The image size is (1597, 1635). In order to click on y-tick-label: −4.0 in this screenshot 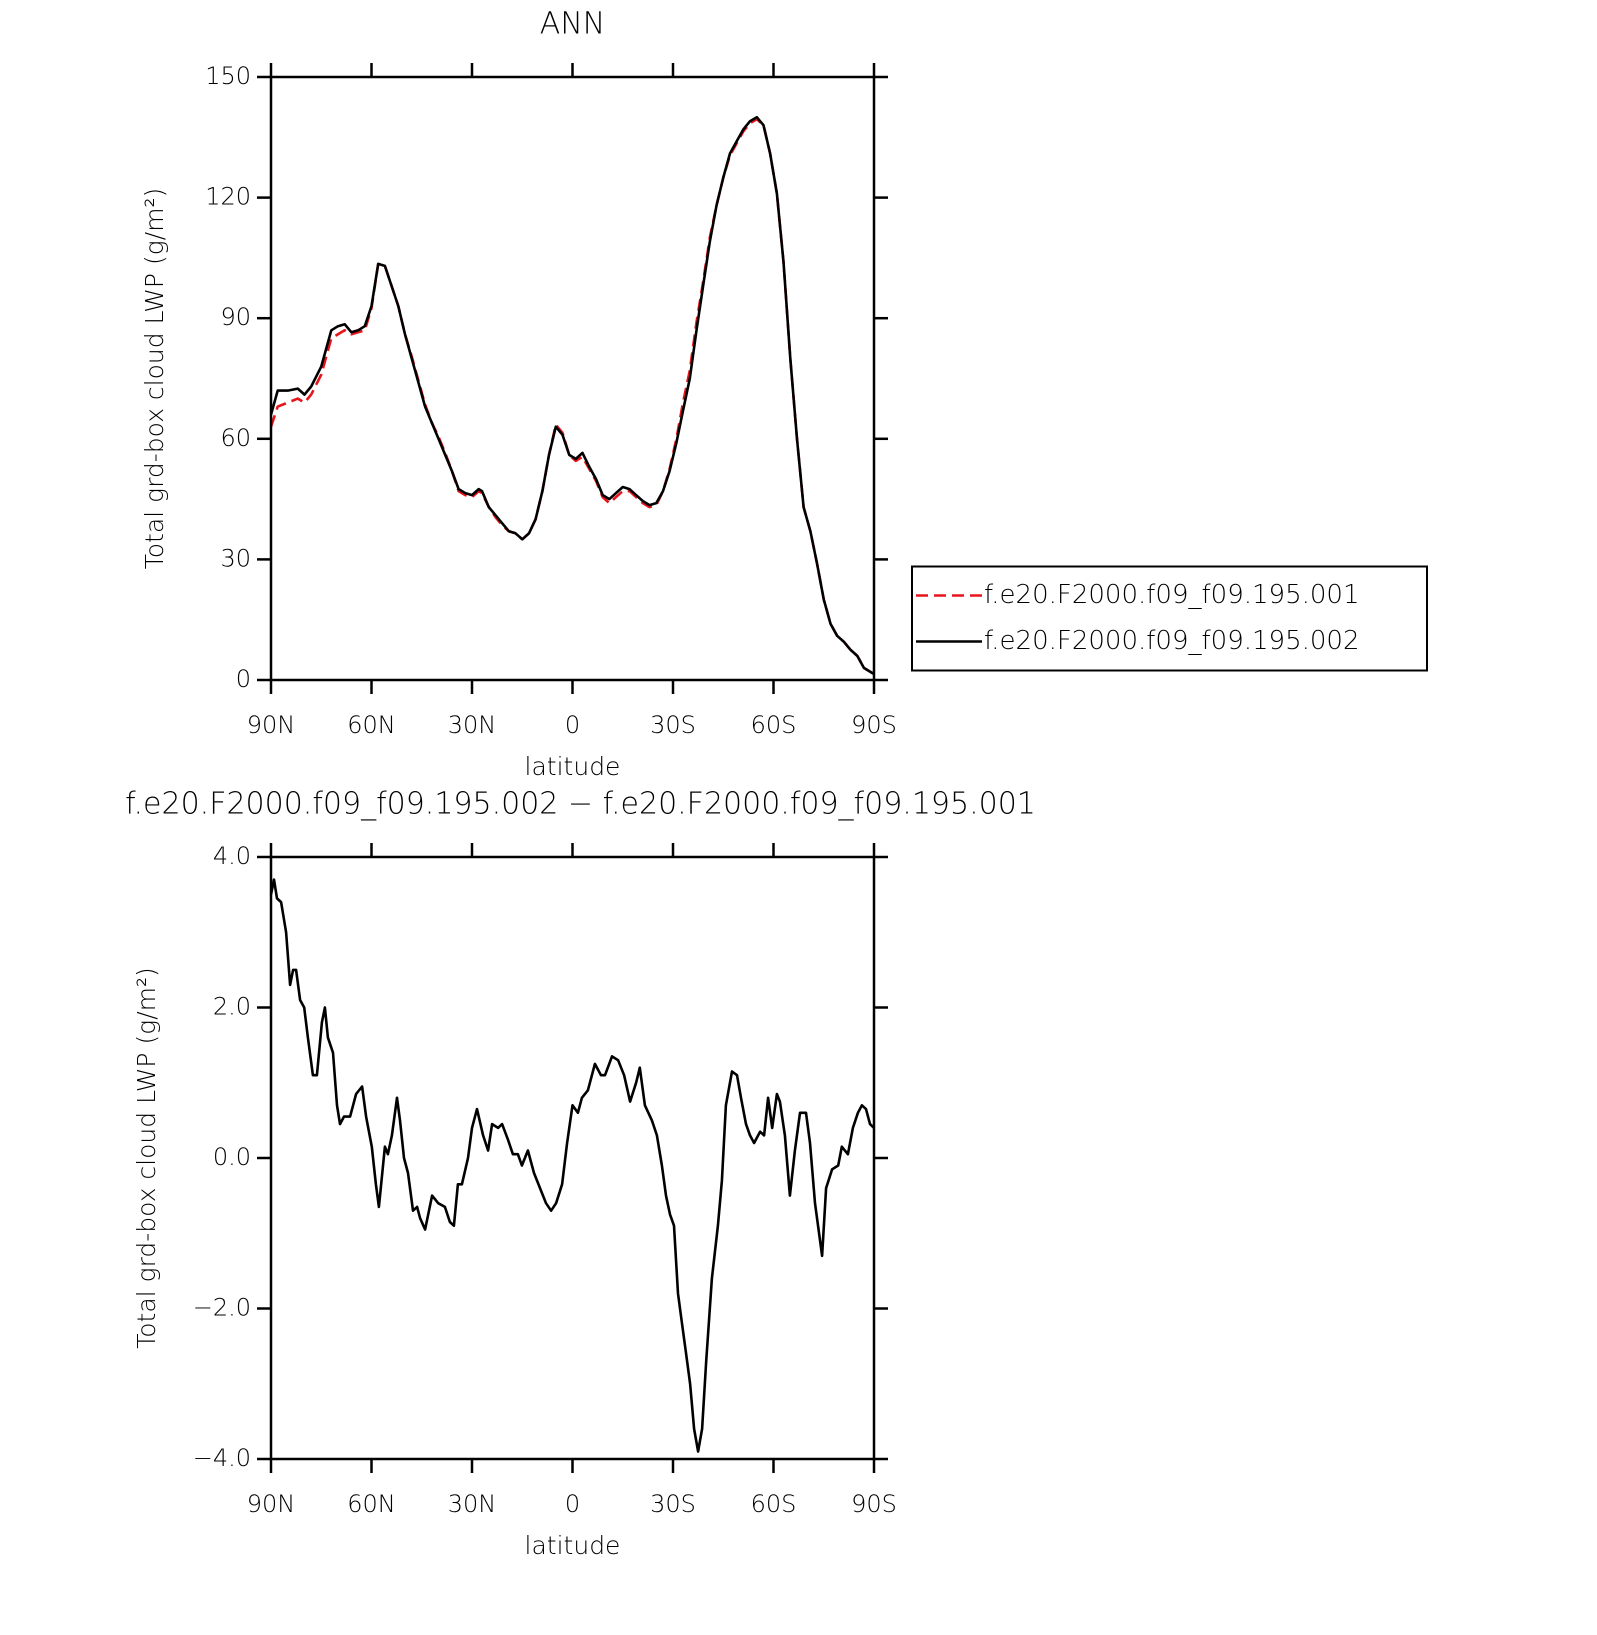, I will do `click(222, 1458)`.